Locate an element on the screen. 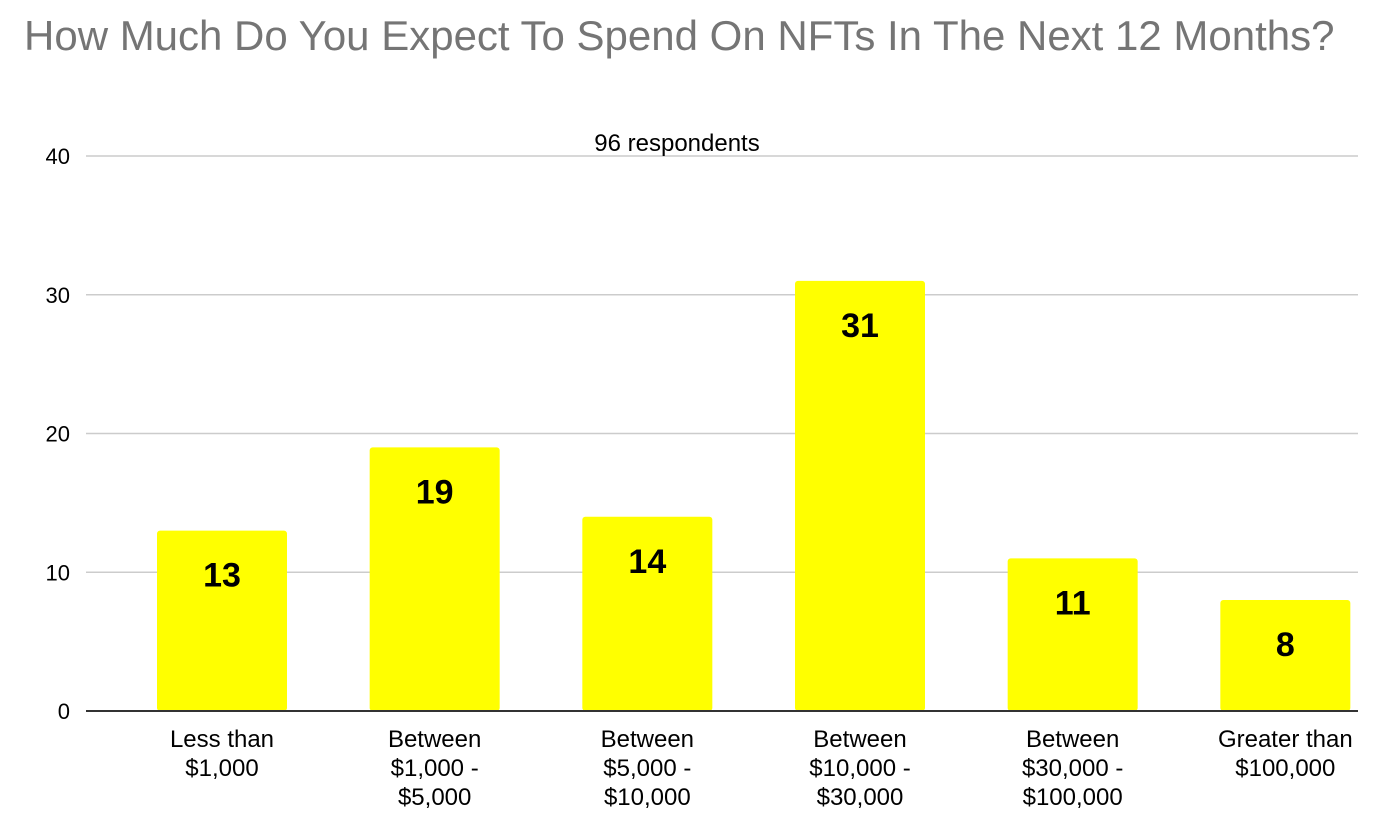  x-category-label: Between $1,000 -$5,000 is located at coordinates (434, 768).